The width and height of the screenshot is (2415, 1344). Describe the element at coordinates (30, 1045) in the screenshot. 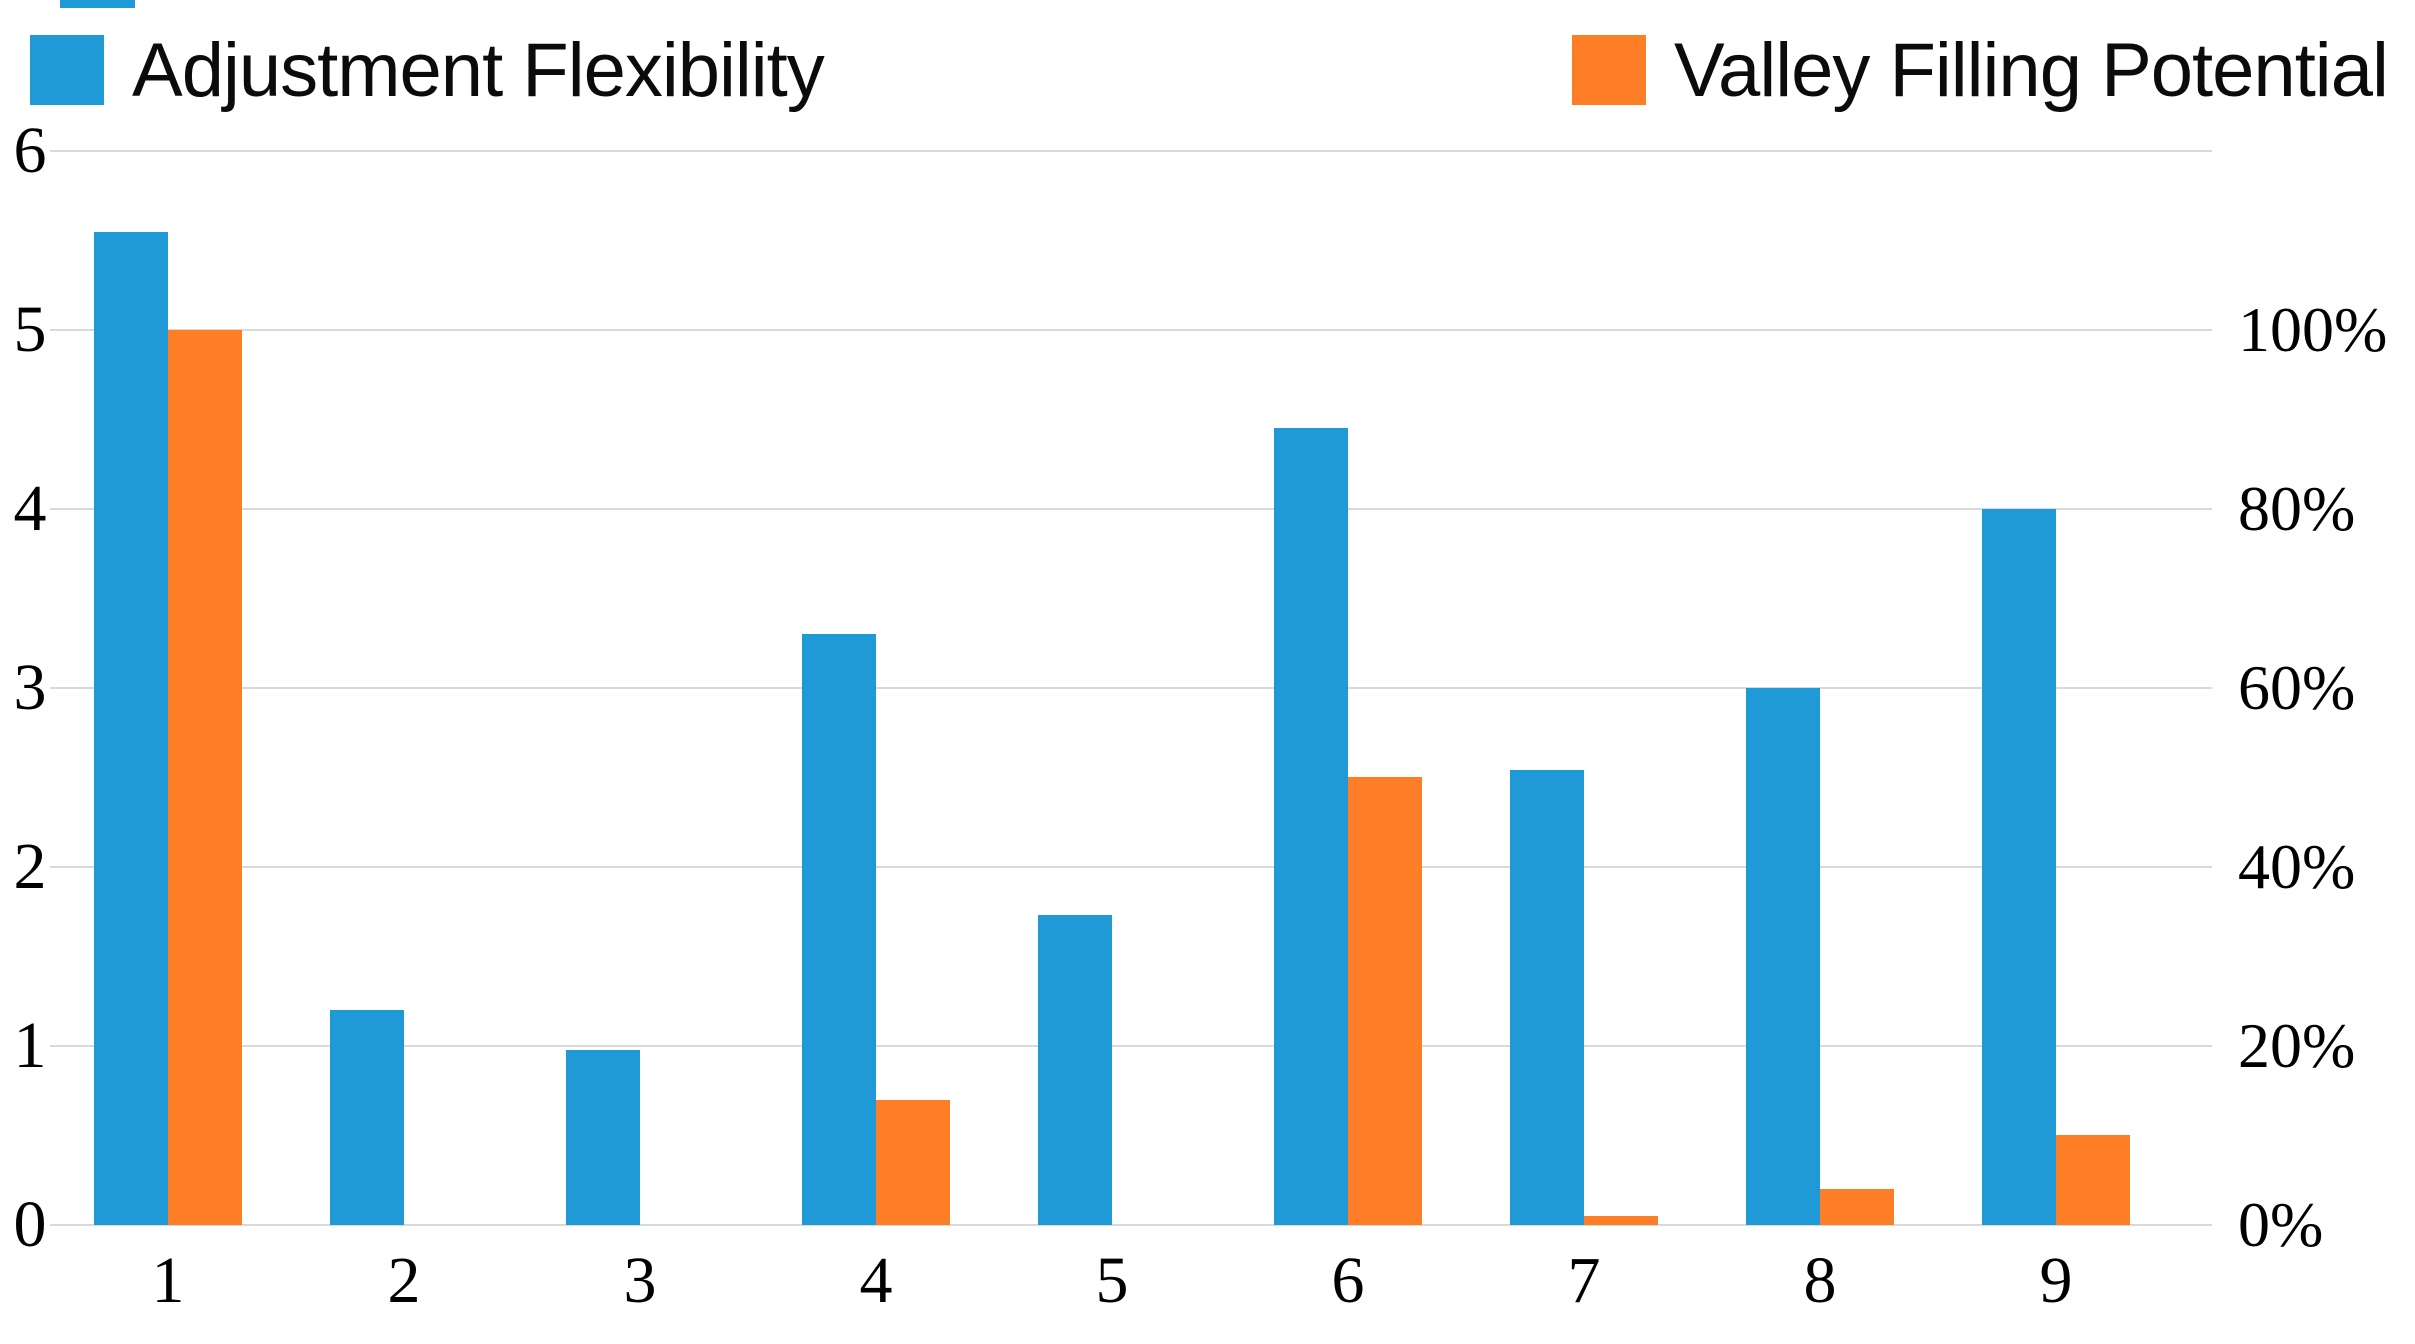

I see `y-axis-label-left: 1` at that location.